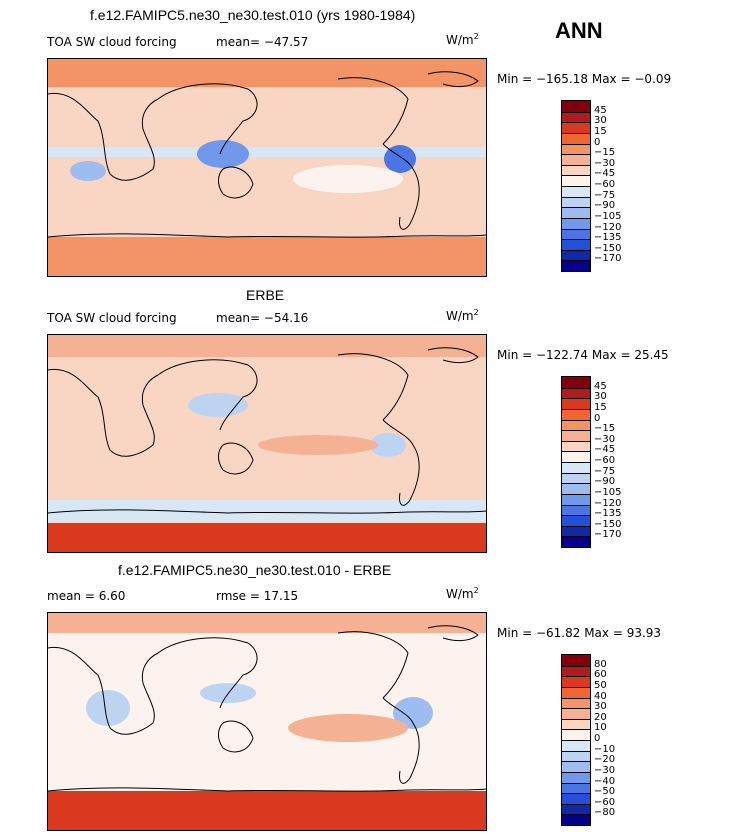 The height and width of the screenshot is (835, 733). What do you see at coordinates (86, 596) in the screenshot?
I see `panel-diff-mean: mean = 6.60` at bounding box center [86, 596].